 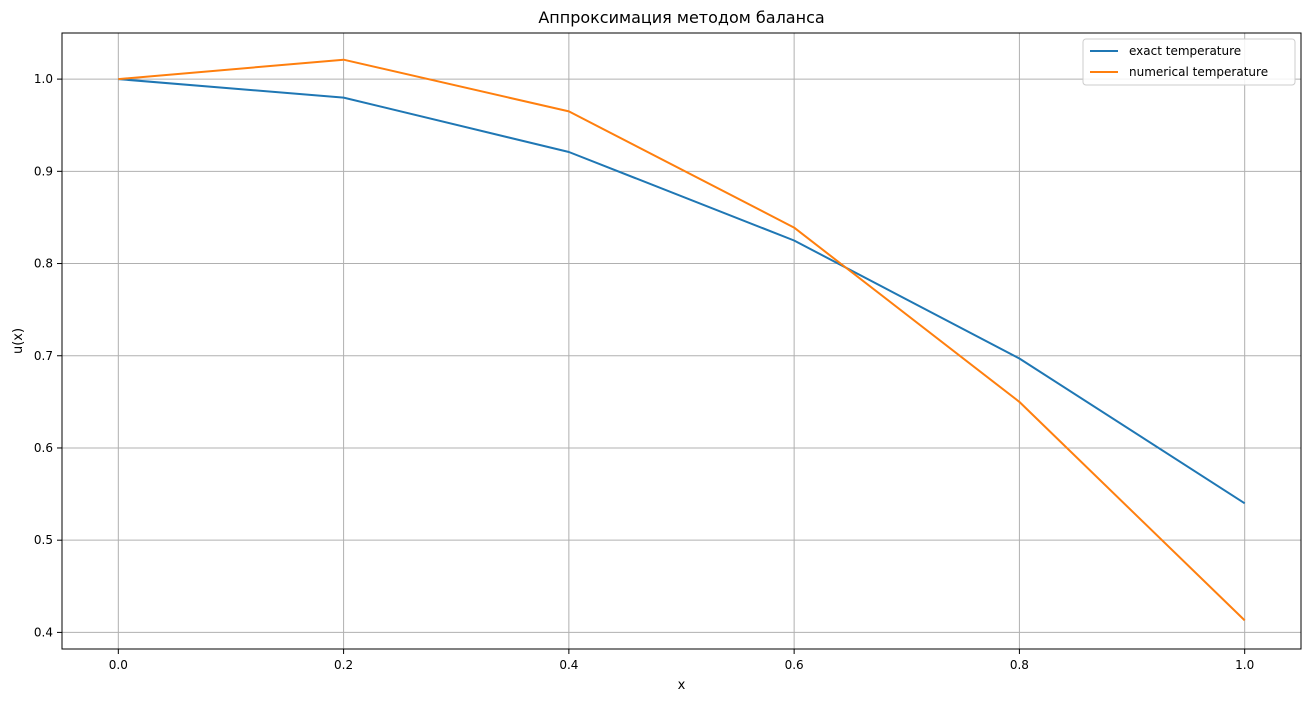 I want to click on y-axis-label: u(x), so click(x=18, y=341).